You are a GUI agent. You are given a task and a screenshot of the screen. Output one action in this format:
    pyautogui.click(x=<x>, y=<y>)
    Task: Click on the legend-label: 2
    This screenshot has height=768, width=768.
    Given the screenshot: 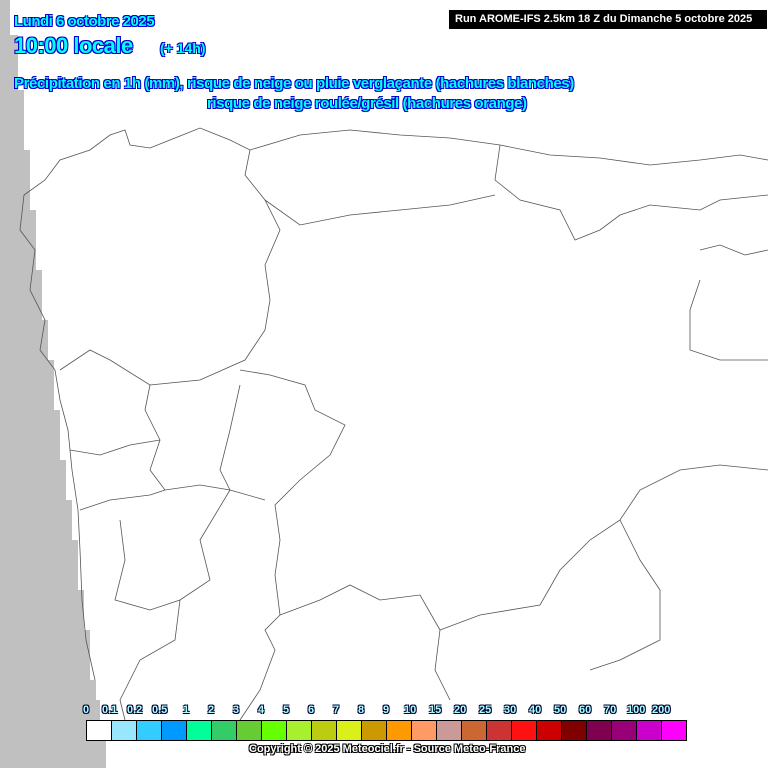 What is the action you would take?
    pyautogui.click(x=211, y=710)
    